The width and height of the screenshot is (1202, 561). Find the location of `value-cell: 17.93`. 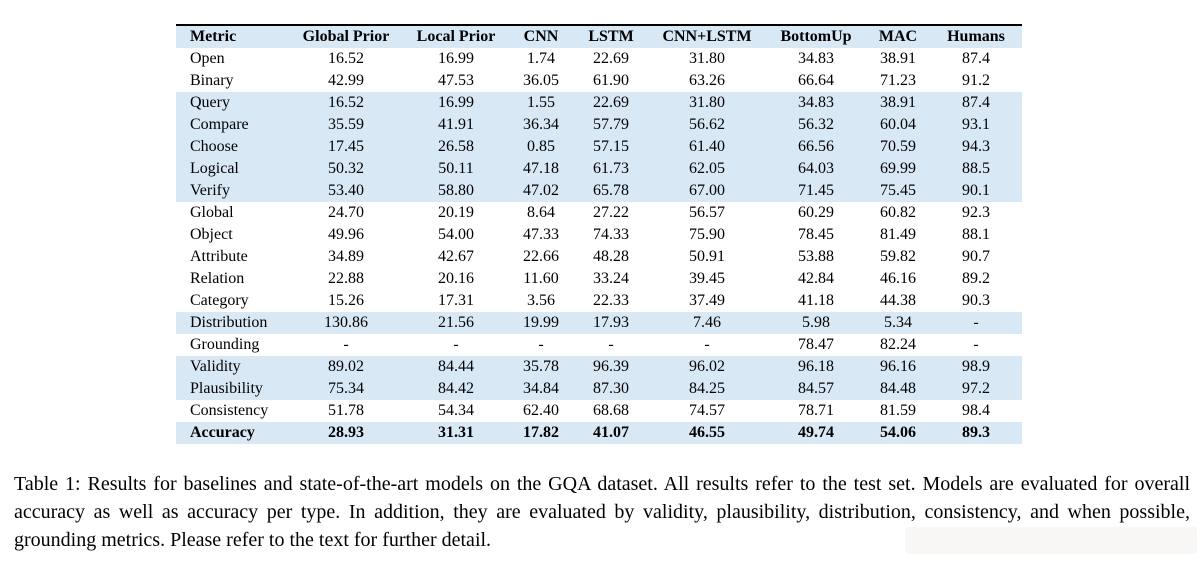

value-cell: 17.93 is located at coordinates (611, 322).